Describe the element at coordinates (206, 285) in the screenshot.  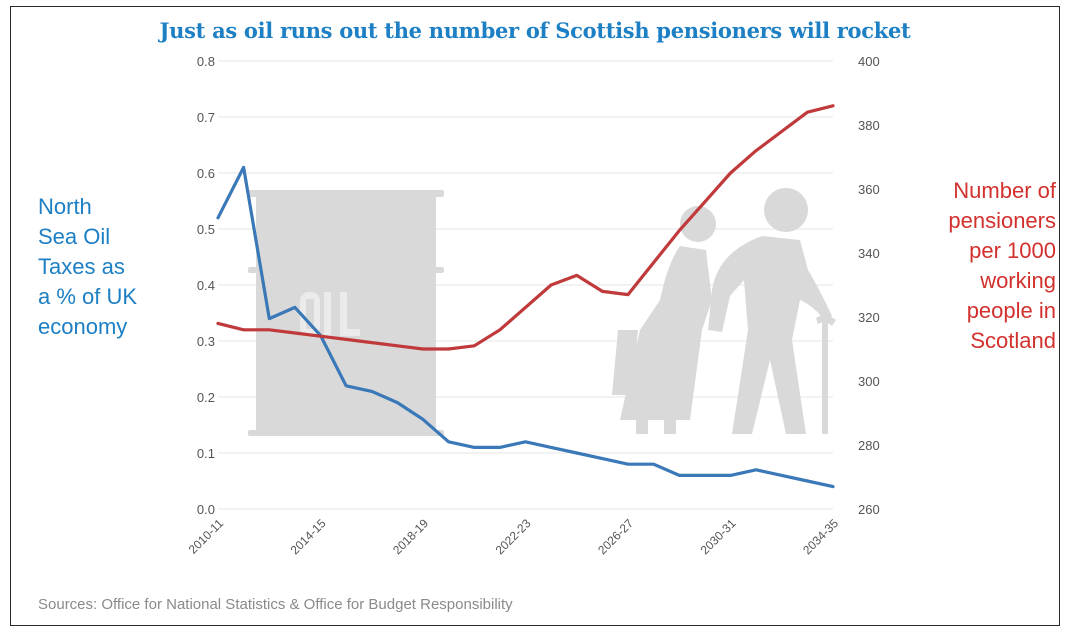
I see `left-tick-label: 0.4` at that location.